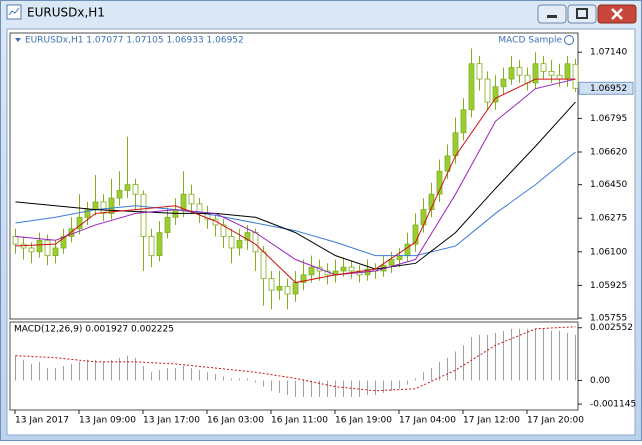 This screenshot has width=642, height=445. I want to click on maximize-button, so click(582, 14).